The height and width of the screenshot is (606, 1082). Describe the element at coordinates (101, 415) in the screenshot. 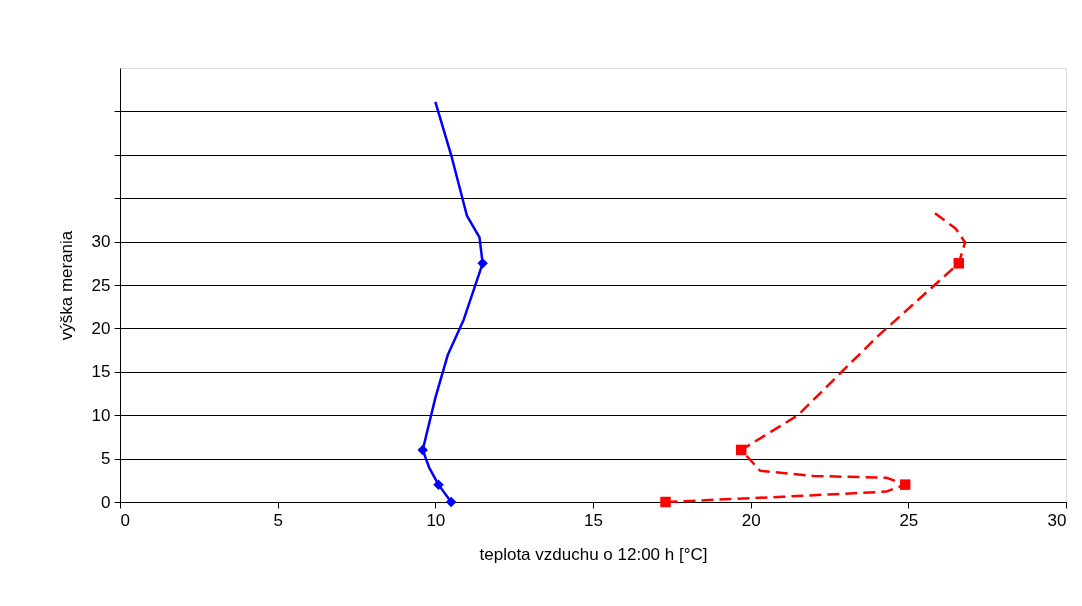

I see `y-tick-label: 10` at that location.